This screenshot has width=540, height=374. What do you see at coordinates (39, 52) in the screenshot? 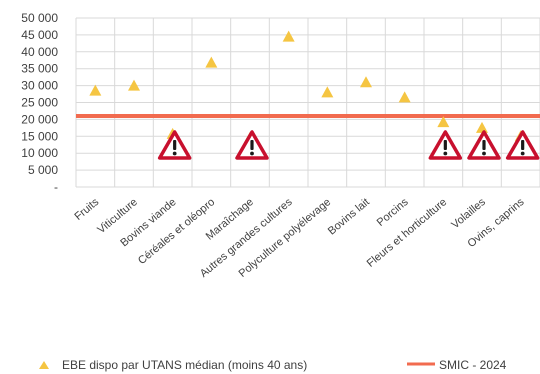
I see `y-tick-label-8: 40 000` at bounding box center [39, 52].